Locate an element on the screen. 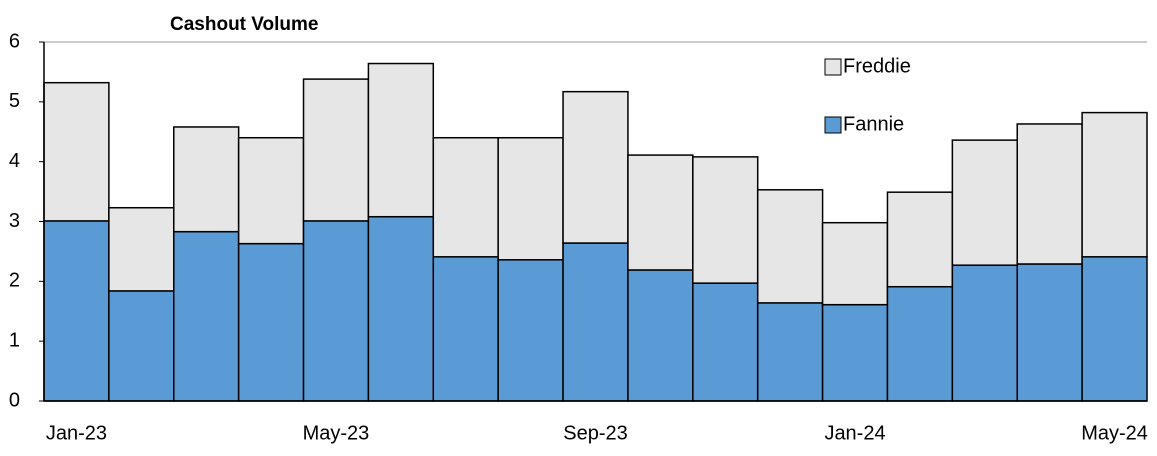 The width and height of the screenshot is (1157, 456). x-tick-label: Jan-23 is located at coordinates (76, 433).